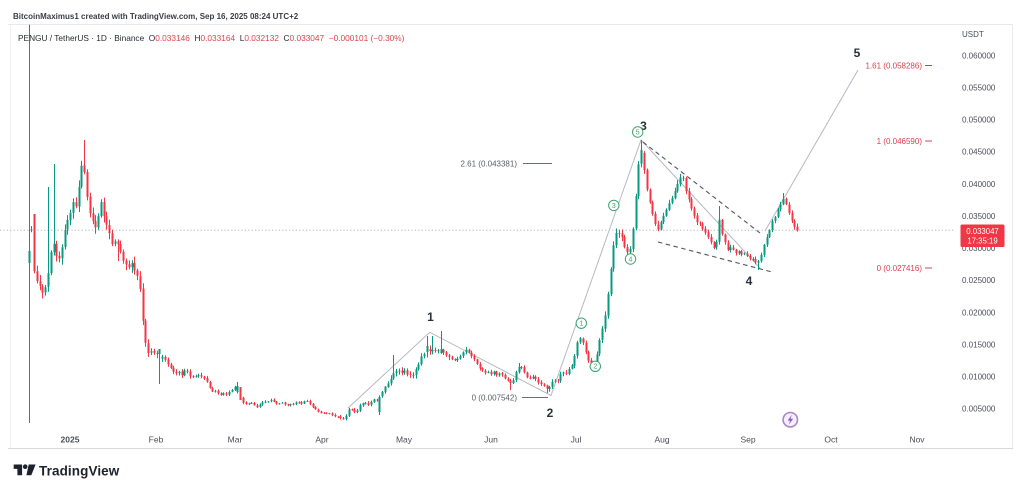 The image size is (1024, 499). What do you see at coordinates (979, 216) in the screenshot?
I see `svg-text: 0.035000` at bounding box center [979, 216].